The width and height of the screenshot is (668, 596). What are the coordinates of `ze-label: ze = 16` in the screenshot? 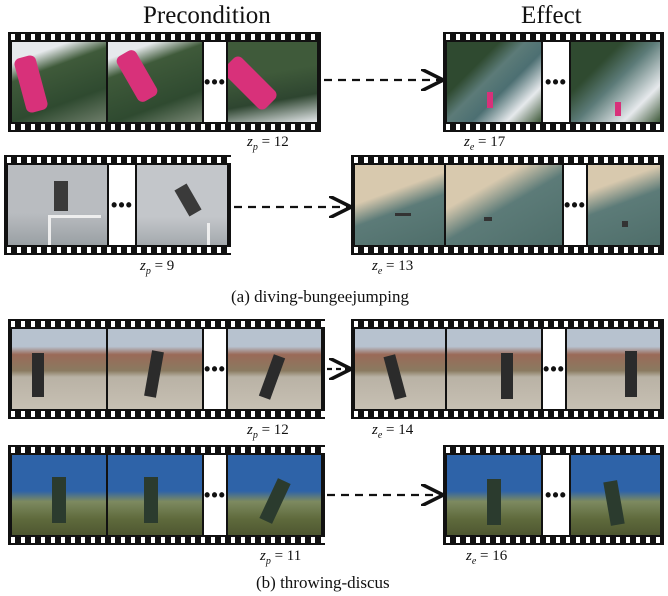 It's located at (487, 557).